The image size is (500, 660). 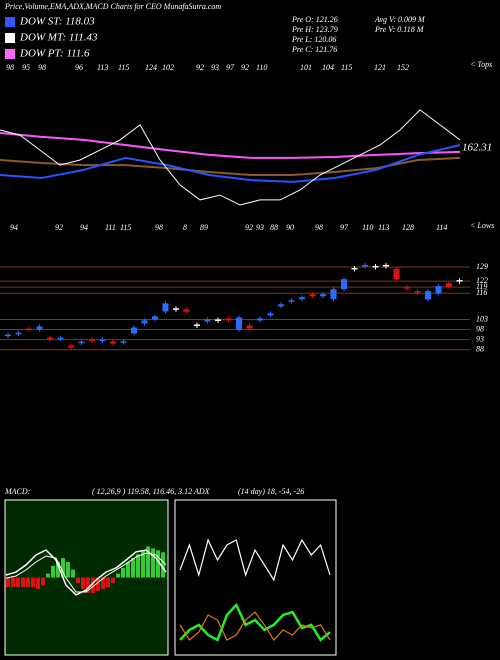 What do you see at coordinates (480, 338) in the screenshot?
I see `level-label: 93` at bounding box center [480, 338].